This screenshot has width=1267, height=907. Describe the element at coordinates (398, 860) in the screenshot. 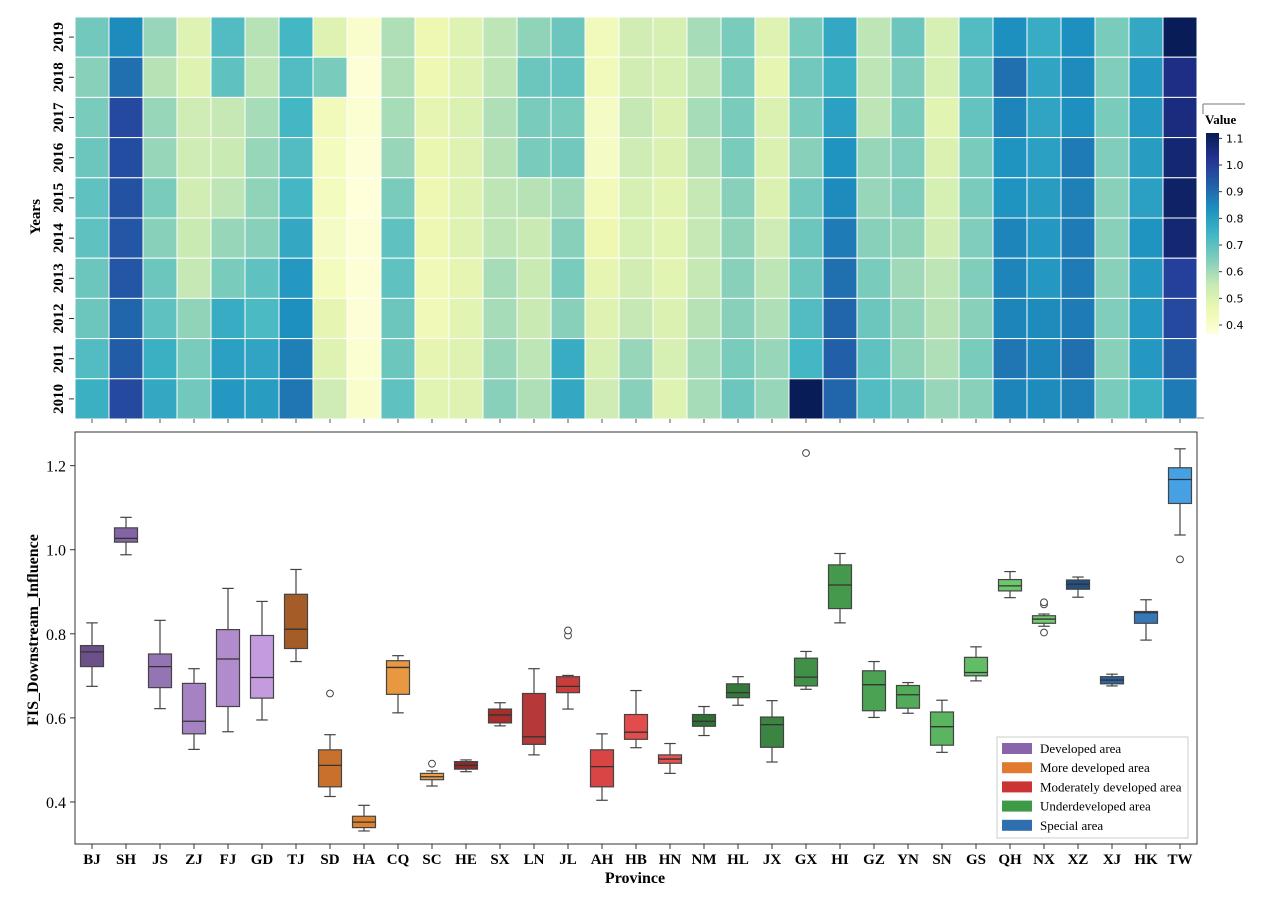

I see `boxplot-x-tick-label: CQ` at that location.